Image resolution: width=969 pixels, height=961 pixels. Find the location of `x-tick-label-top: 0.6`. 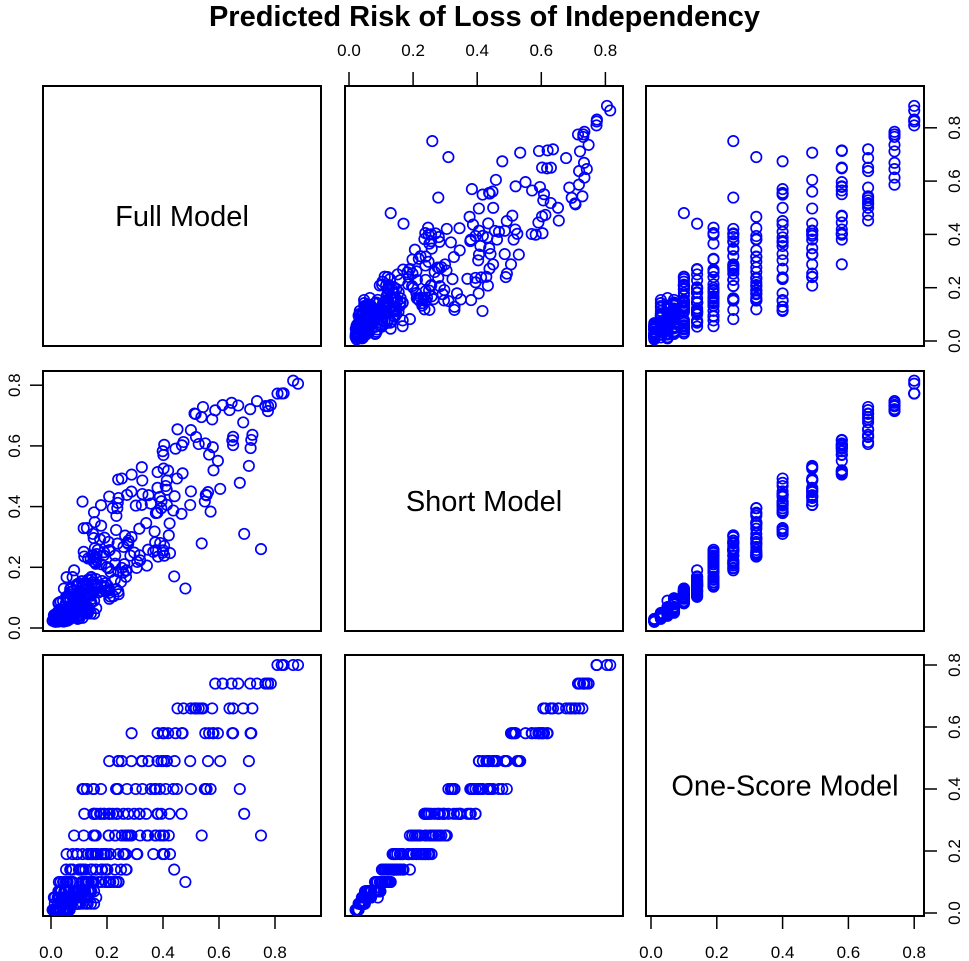

x-tick-label-top: 0.6 is located at coordinates (541, 50).